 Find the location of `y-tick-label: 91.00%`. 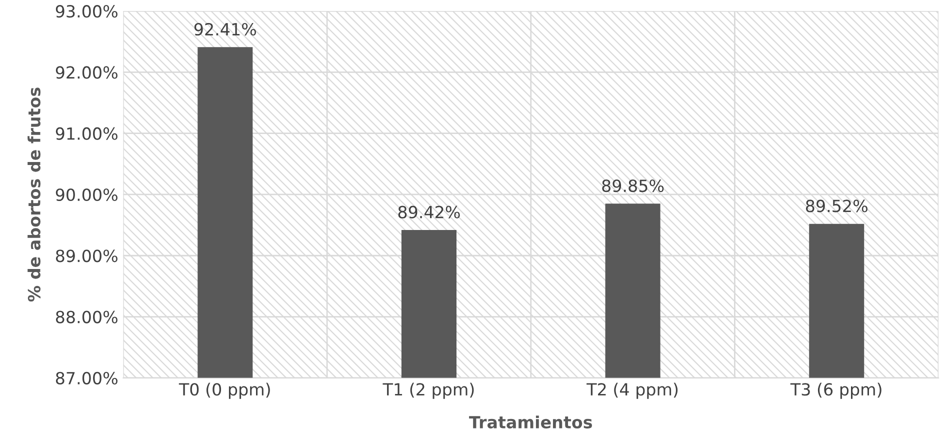

y-tick-label: 91.00% is located at coordinates (87, 133).